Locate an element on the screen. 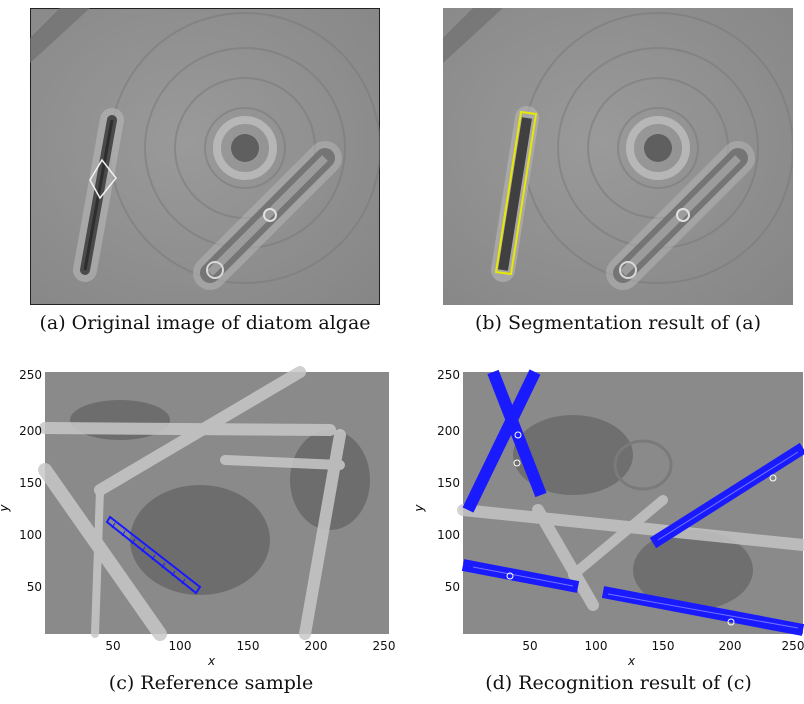 The height and width of the screenshot is (704, 804). x-axis-label-d: x is located at coordinates (632, 661).